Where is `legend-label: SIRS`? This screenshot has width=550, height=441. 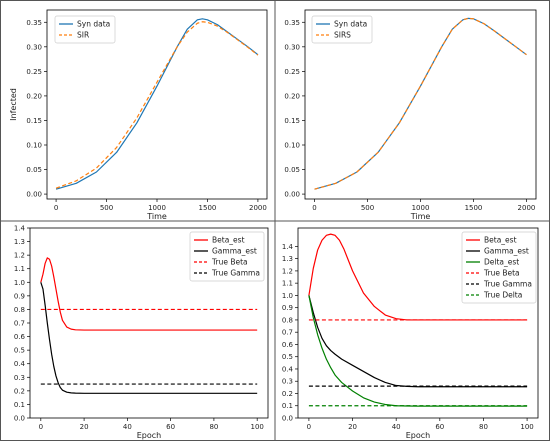
legend-label: SIRS is located at coordinates (342, 35).